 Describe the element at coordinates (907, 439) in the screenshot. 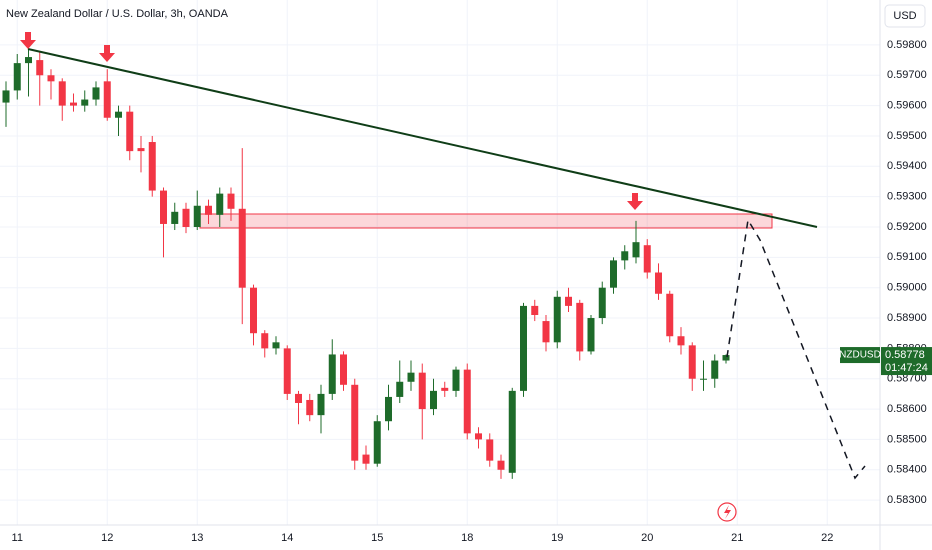

I see `y-tick-label: 0.58500` at that location.